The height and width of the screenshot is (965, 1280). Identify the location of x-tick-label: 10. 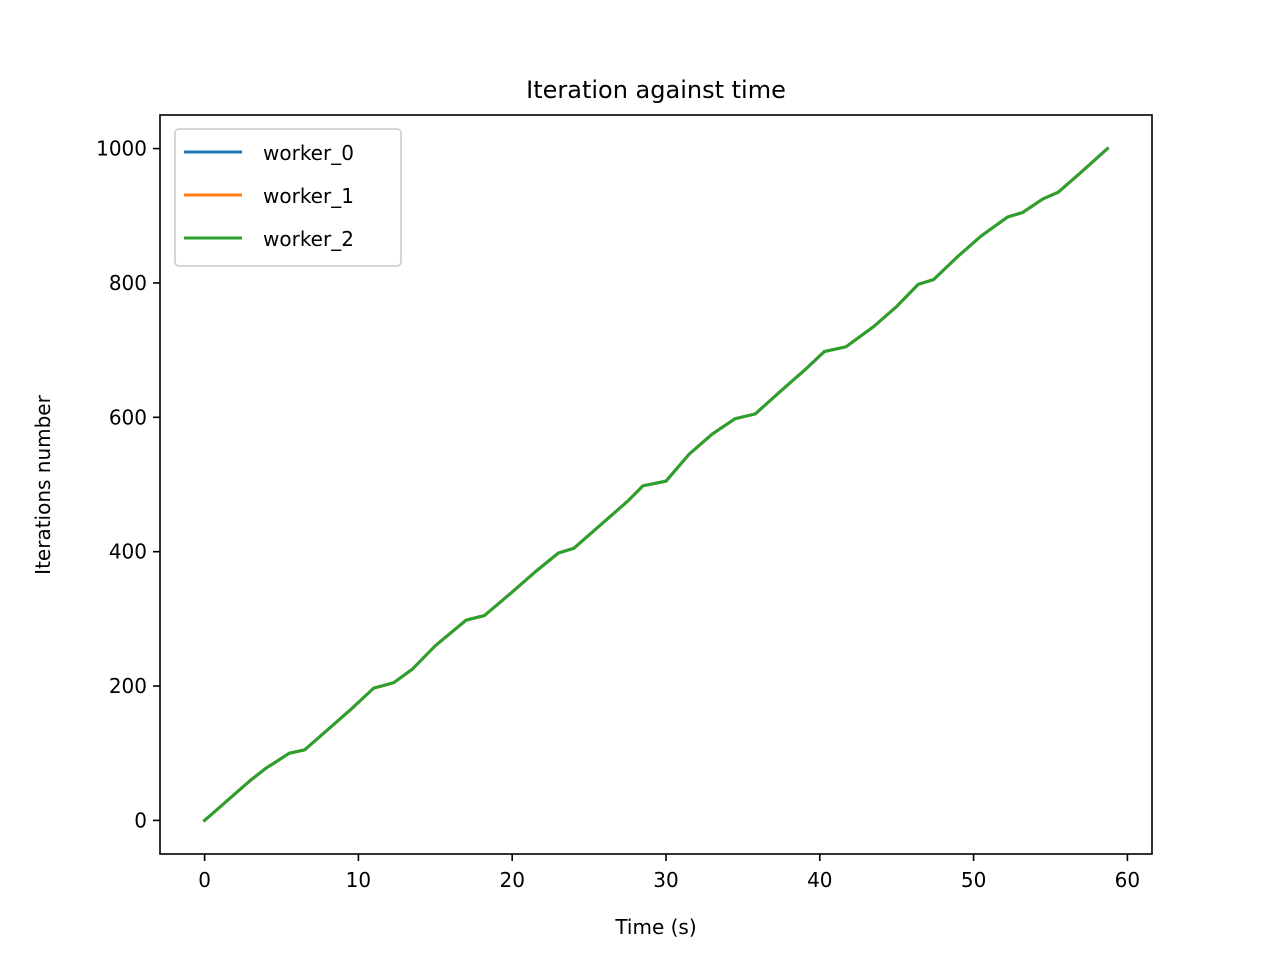
(358, 880).